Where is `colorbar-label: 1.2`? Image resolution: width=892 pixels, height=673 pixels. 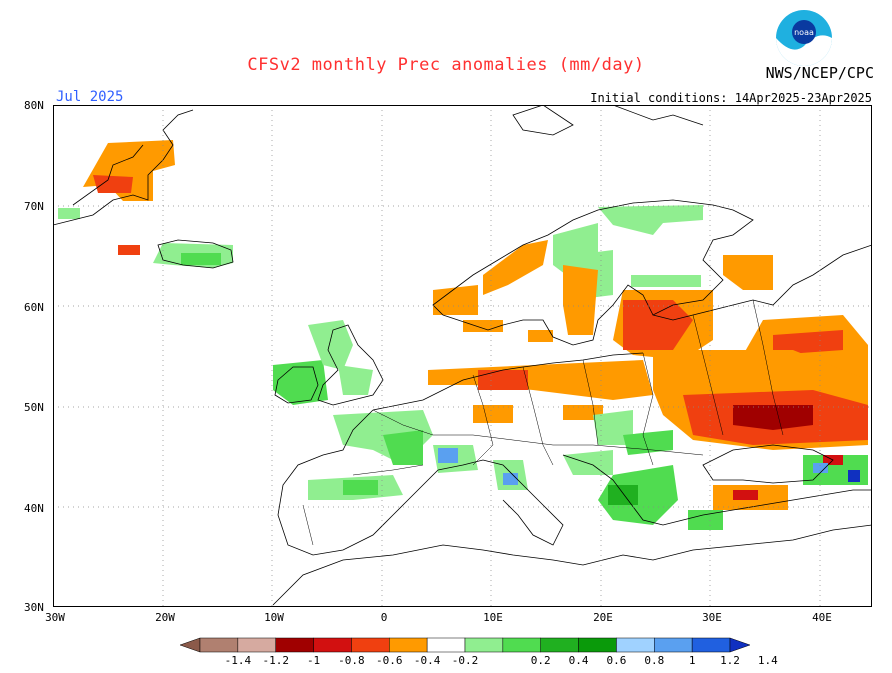
colorbar-label: 1.2 is located at coordinates (730, 660).